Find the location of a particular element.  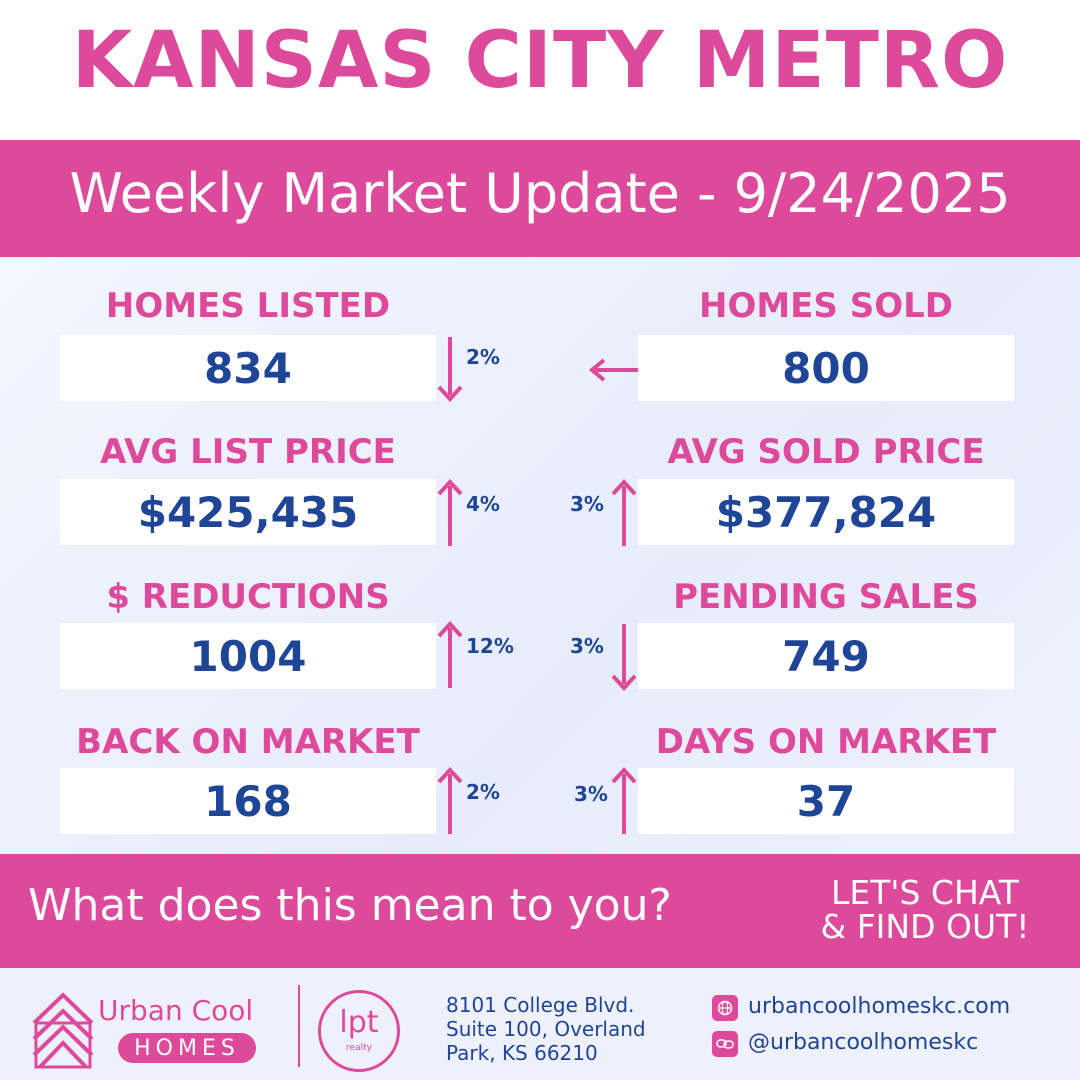

partner-logo-text: lpt is located at coordinates (359, 1022).